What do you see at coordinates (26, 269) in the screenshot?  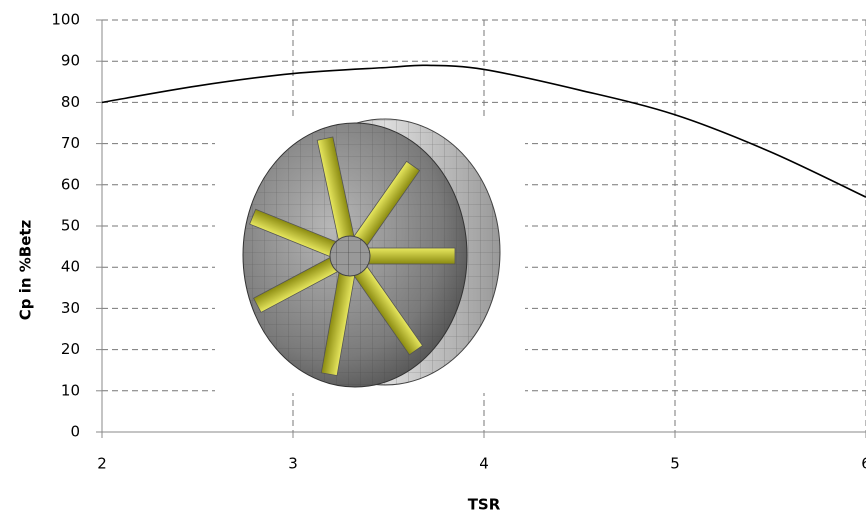 I see `y-axis-label: Cp in %Betz` at bounding box center [26, 269].